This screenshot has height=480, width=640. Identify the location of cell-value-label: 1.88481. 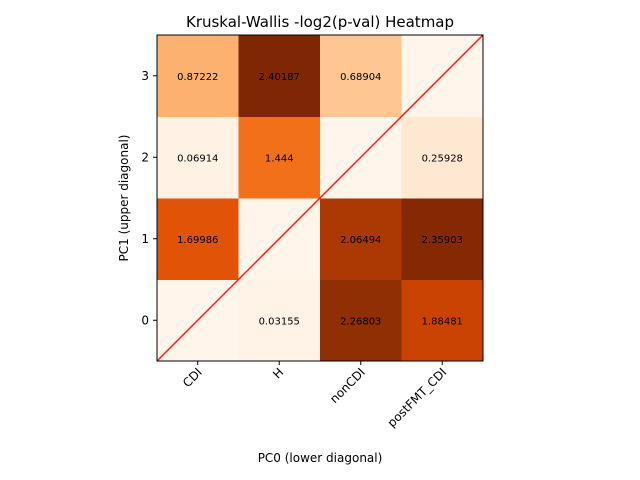
(442, 321).